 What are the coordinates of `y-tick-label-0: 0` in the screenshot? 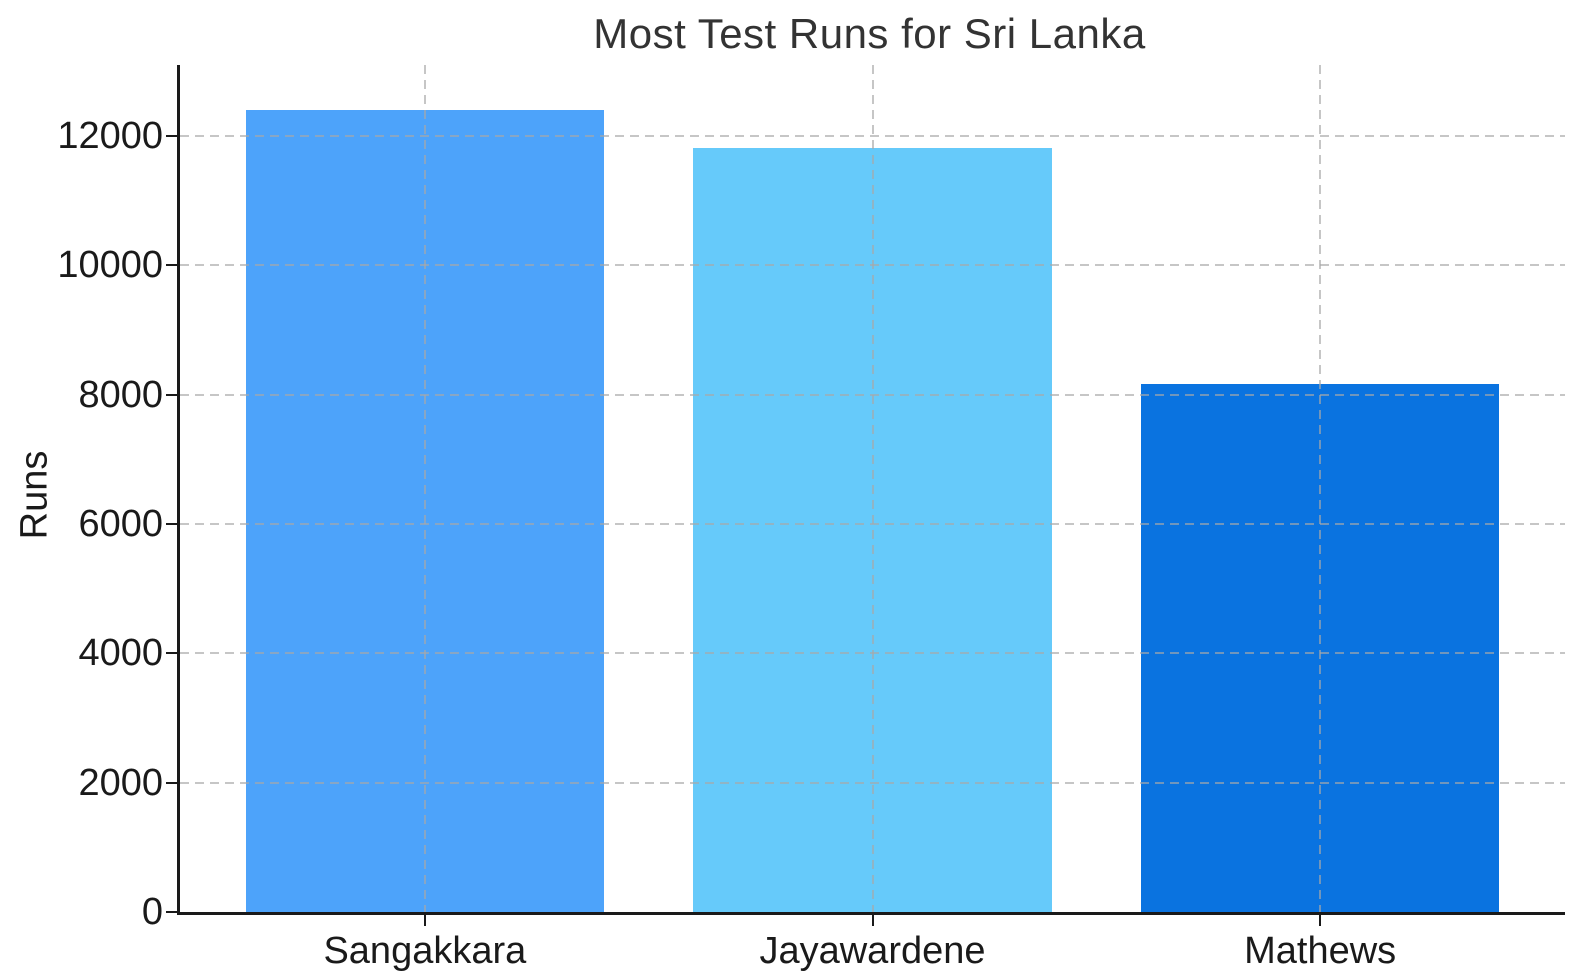 It's located at (152, 912).